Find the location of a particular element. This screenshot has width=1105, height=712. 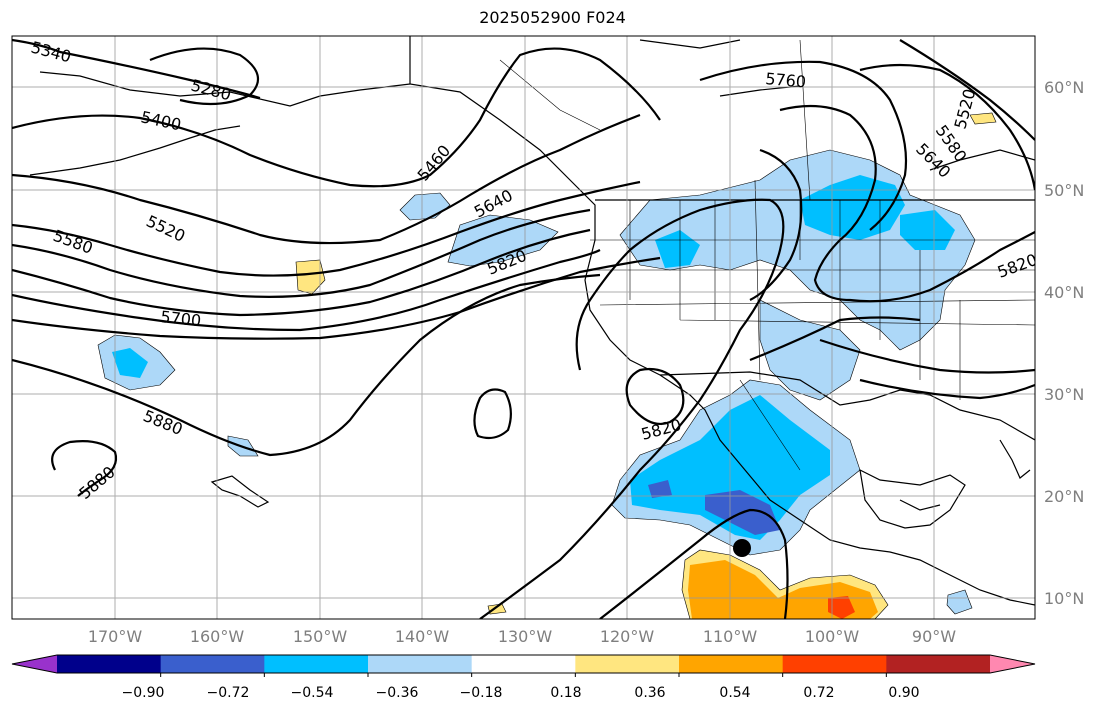

colorbar-extend-high is located at coordinates (1012, 664).